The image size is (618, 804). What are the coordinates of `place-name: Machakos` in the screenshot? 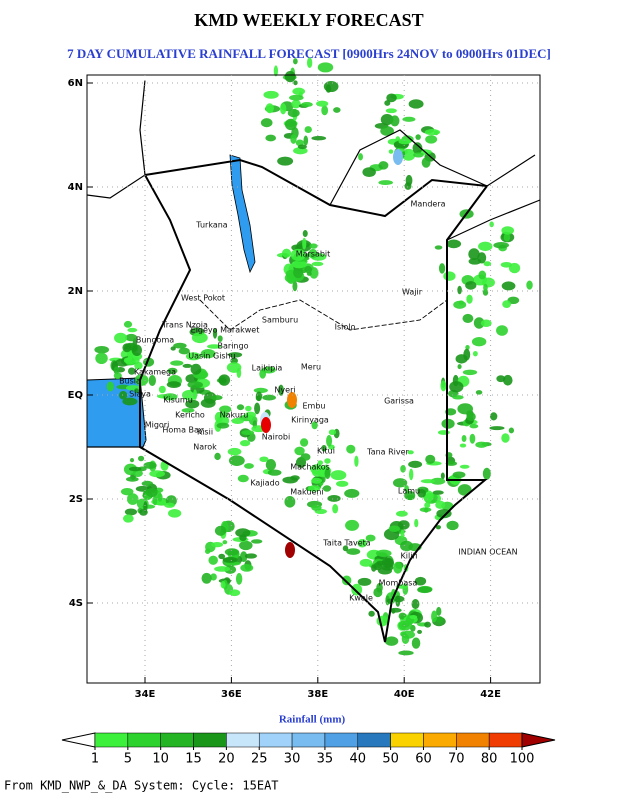 It's located at (310, 467).